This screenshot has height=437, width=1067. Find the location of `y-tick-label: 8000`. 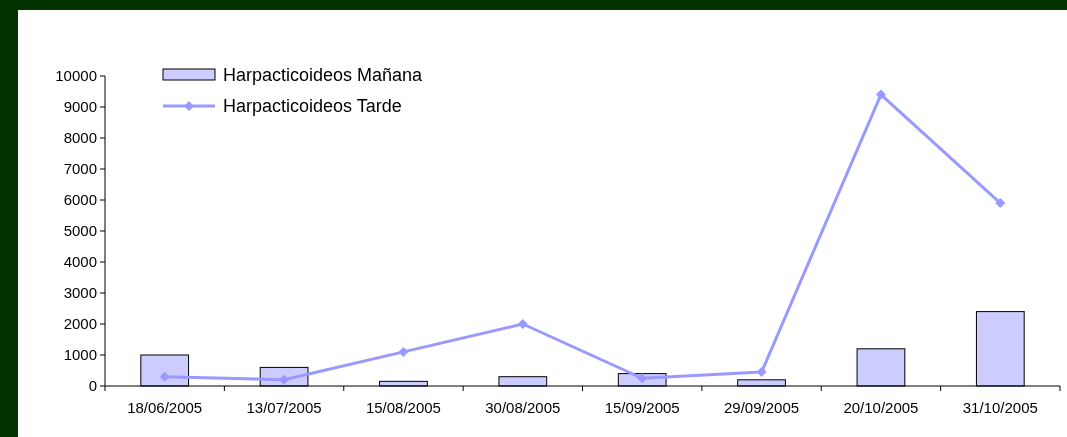

y-tick-label: 8000 is located at coordinates (80, 138).